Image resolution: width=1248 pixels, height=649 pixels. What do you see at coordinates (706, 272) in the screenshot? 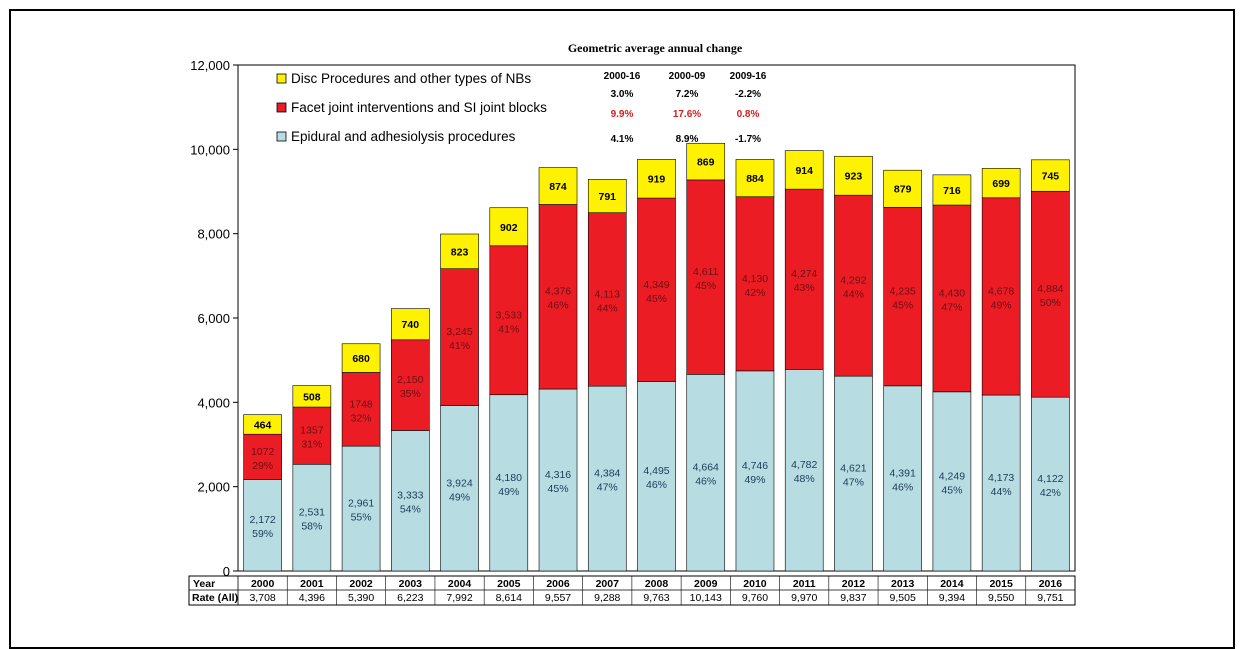
I see `bar-value-label: 4,611` at bounding box center [706, 272].